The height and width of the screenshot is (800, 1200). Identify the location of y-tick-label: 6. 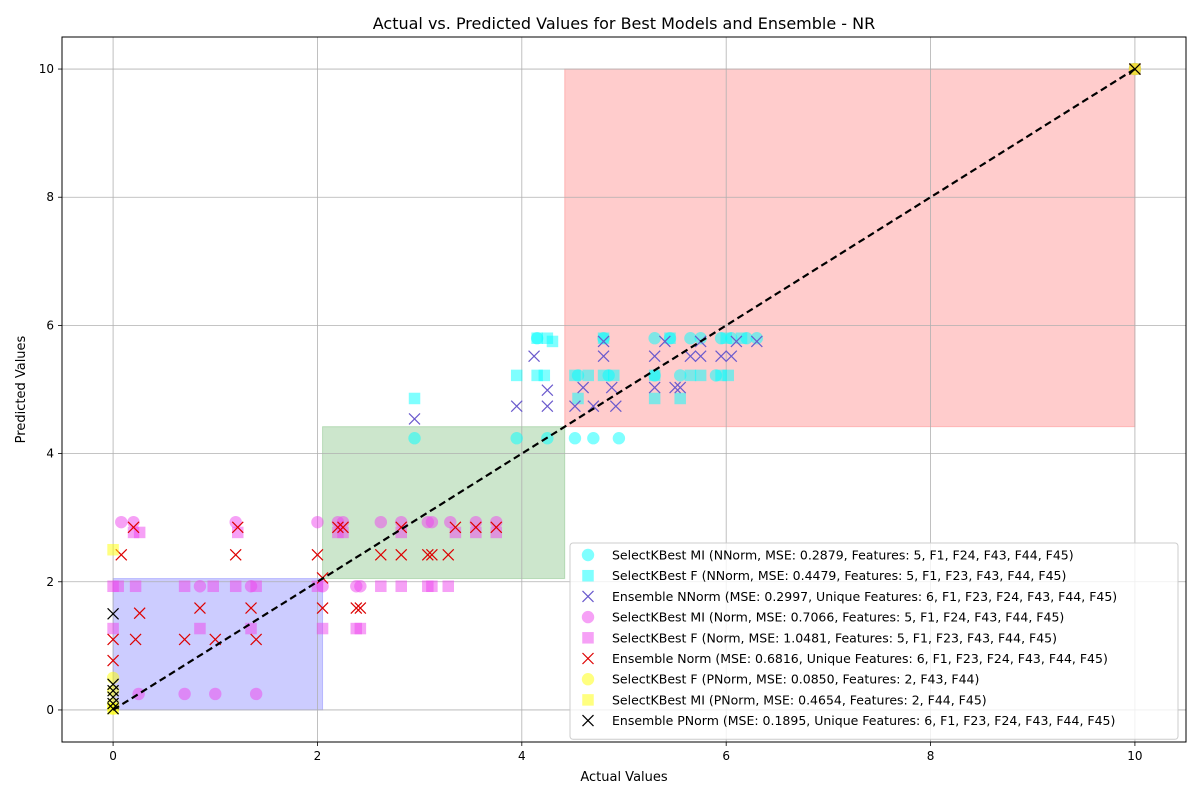
(50, 325).